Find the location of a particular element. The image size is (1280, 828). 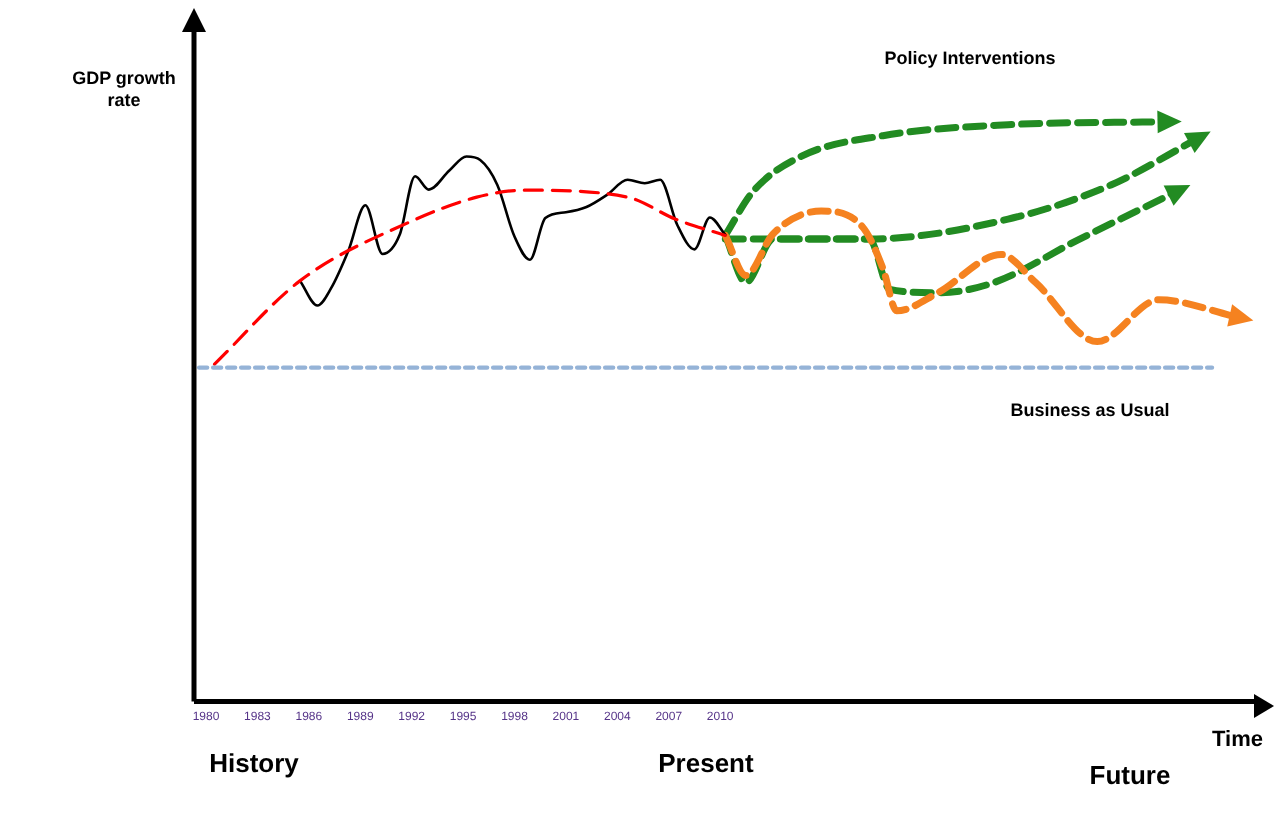

x-axis-title: Time is located at coordinates (1238, 741).